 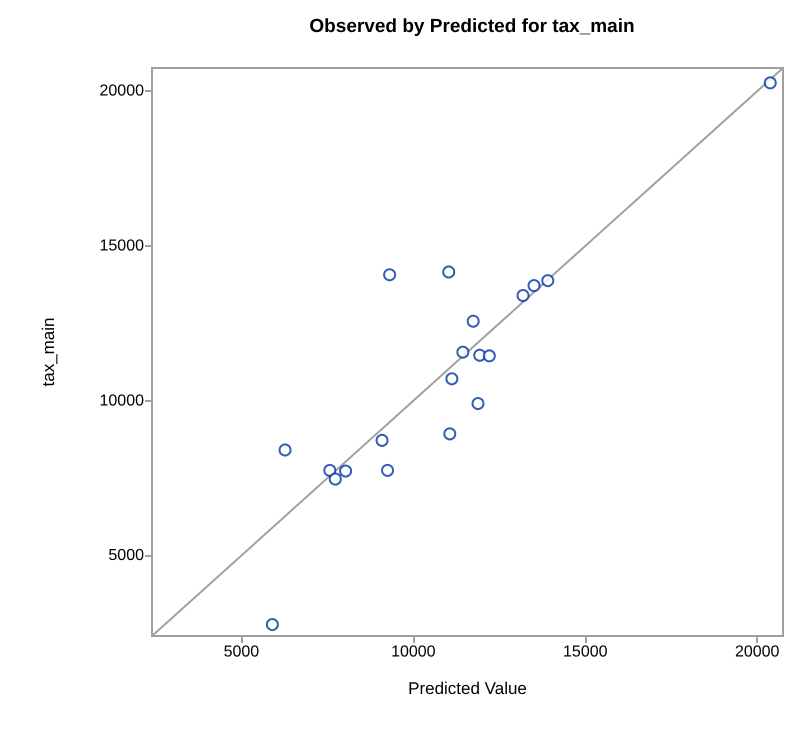 What do you see at coordinates (122, 91) in the screenshot?
I see `y-tick-label: 20000` at bounding box center [122, 91].